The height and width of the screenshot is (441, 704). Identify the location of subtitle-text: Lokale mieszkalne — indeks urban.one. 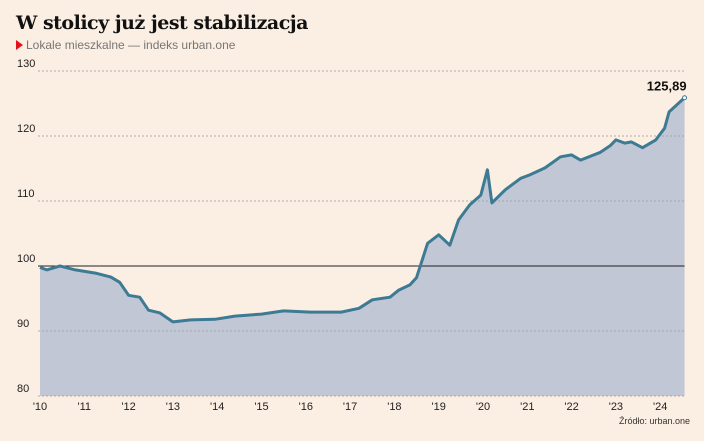
(131, 45).